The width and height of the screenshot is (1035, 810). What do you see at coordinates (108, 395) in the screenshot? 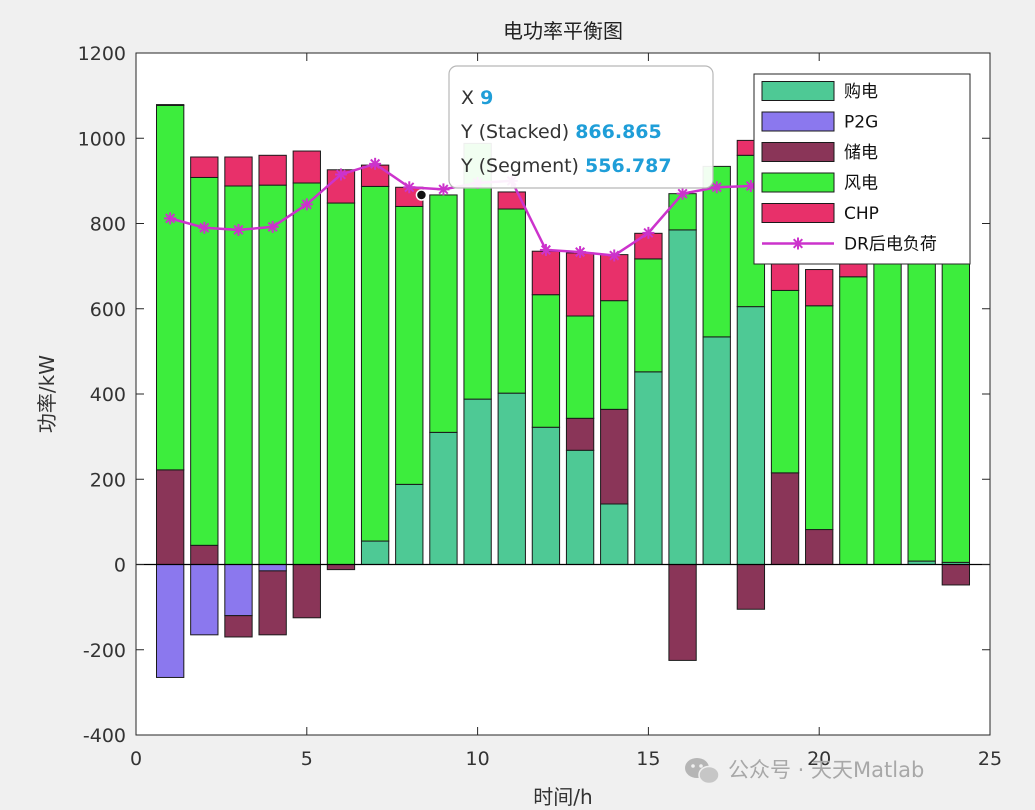
I see `y-tick-label: 400` at bounding box center [108, 395].